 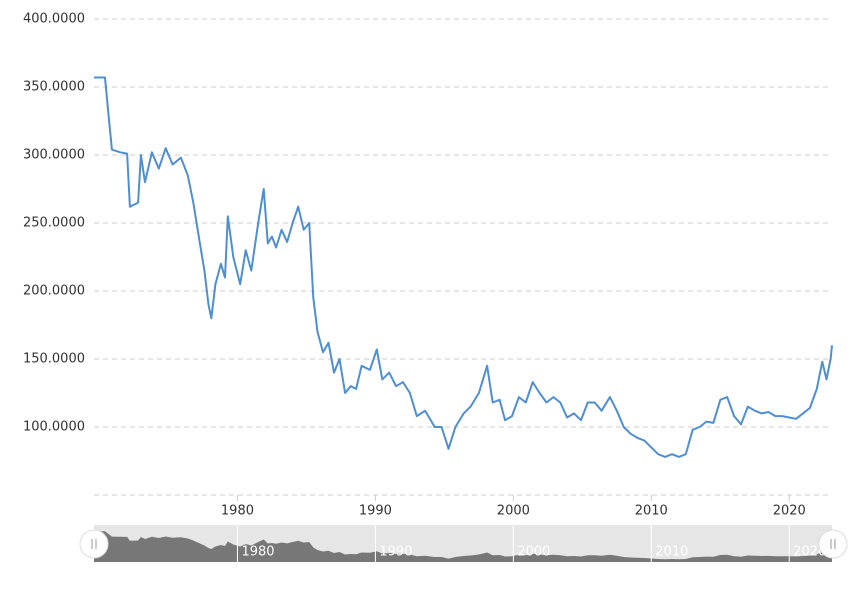 What do you see at coordinates (671, 552) in the screenshot?
I see `navigator-label: 2010` at bounding box center [671, 552].